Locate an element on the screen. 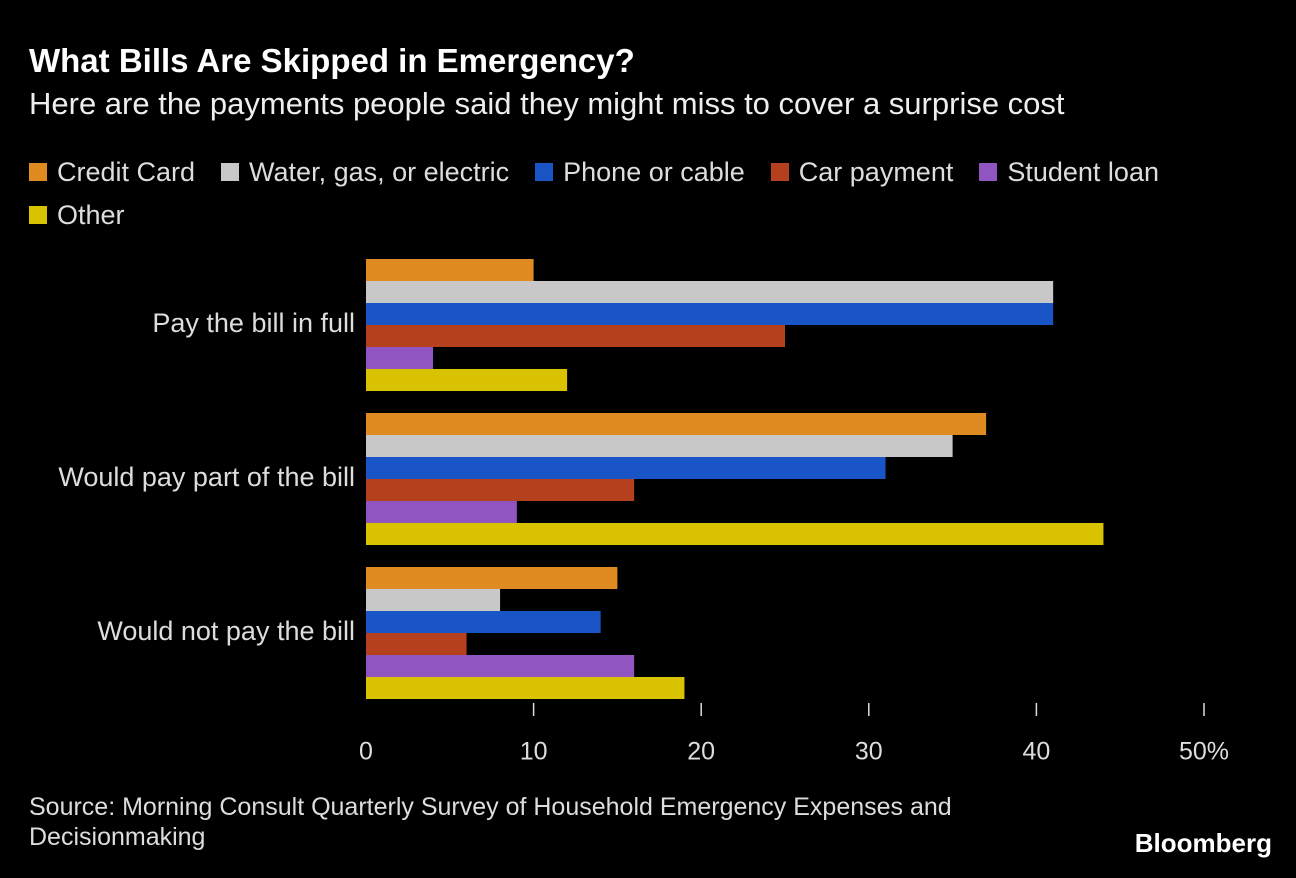  legend-item: Water, gas, or electric is located at coordinates (365, 172).